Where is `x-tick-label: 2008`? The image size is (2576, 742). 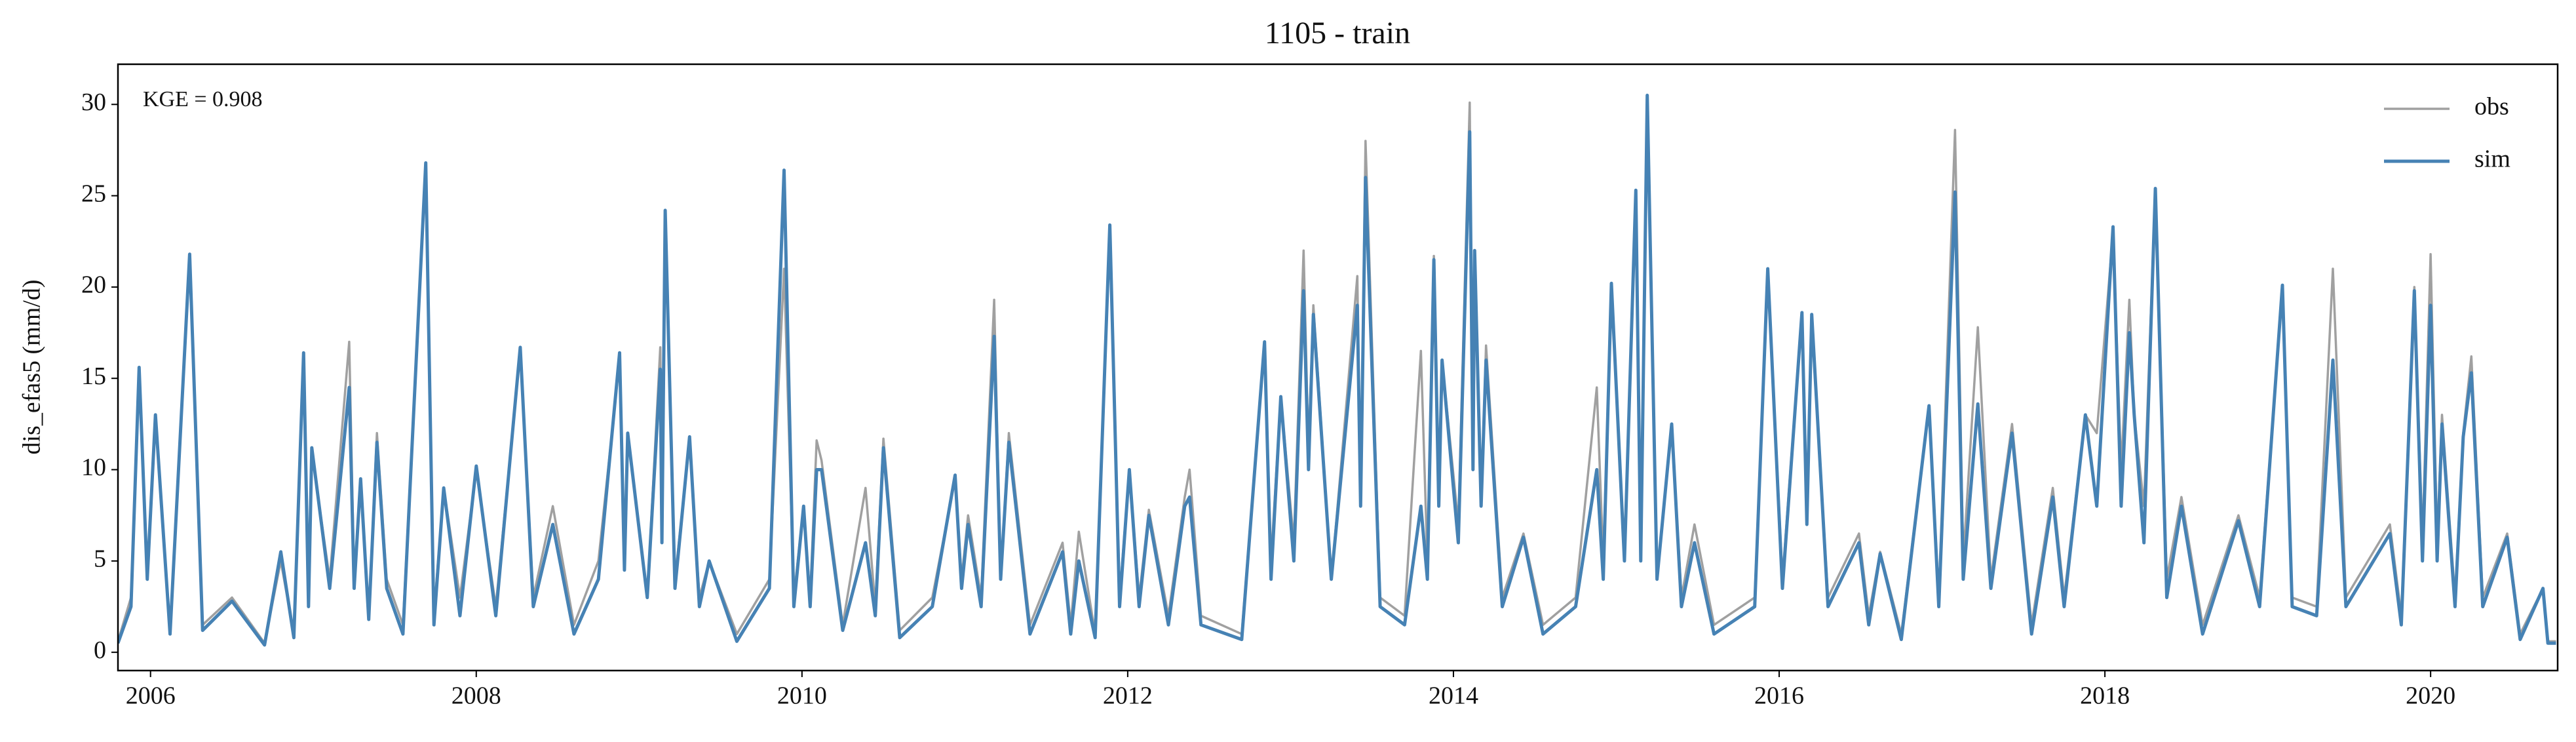 x-tick-label: 2008 is located at coordinates (476, 696).